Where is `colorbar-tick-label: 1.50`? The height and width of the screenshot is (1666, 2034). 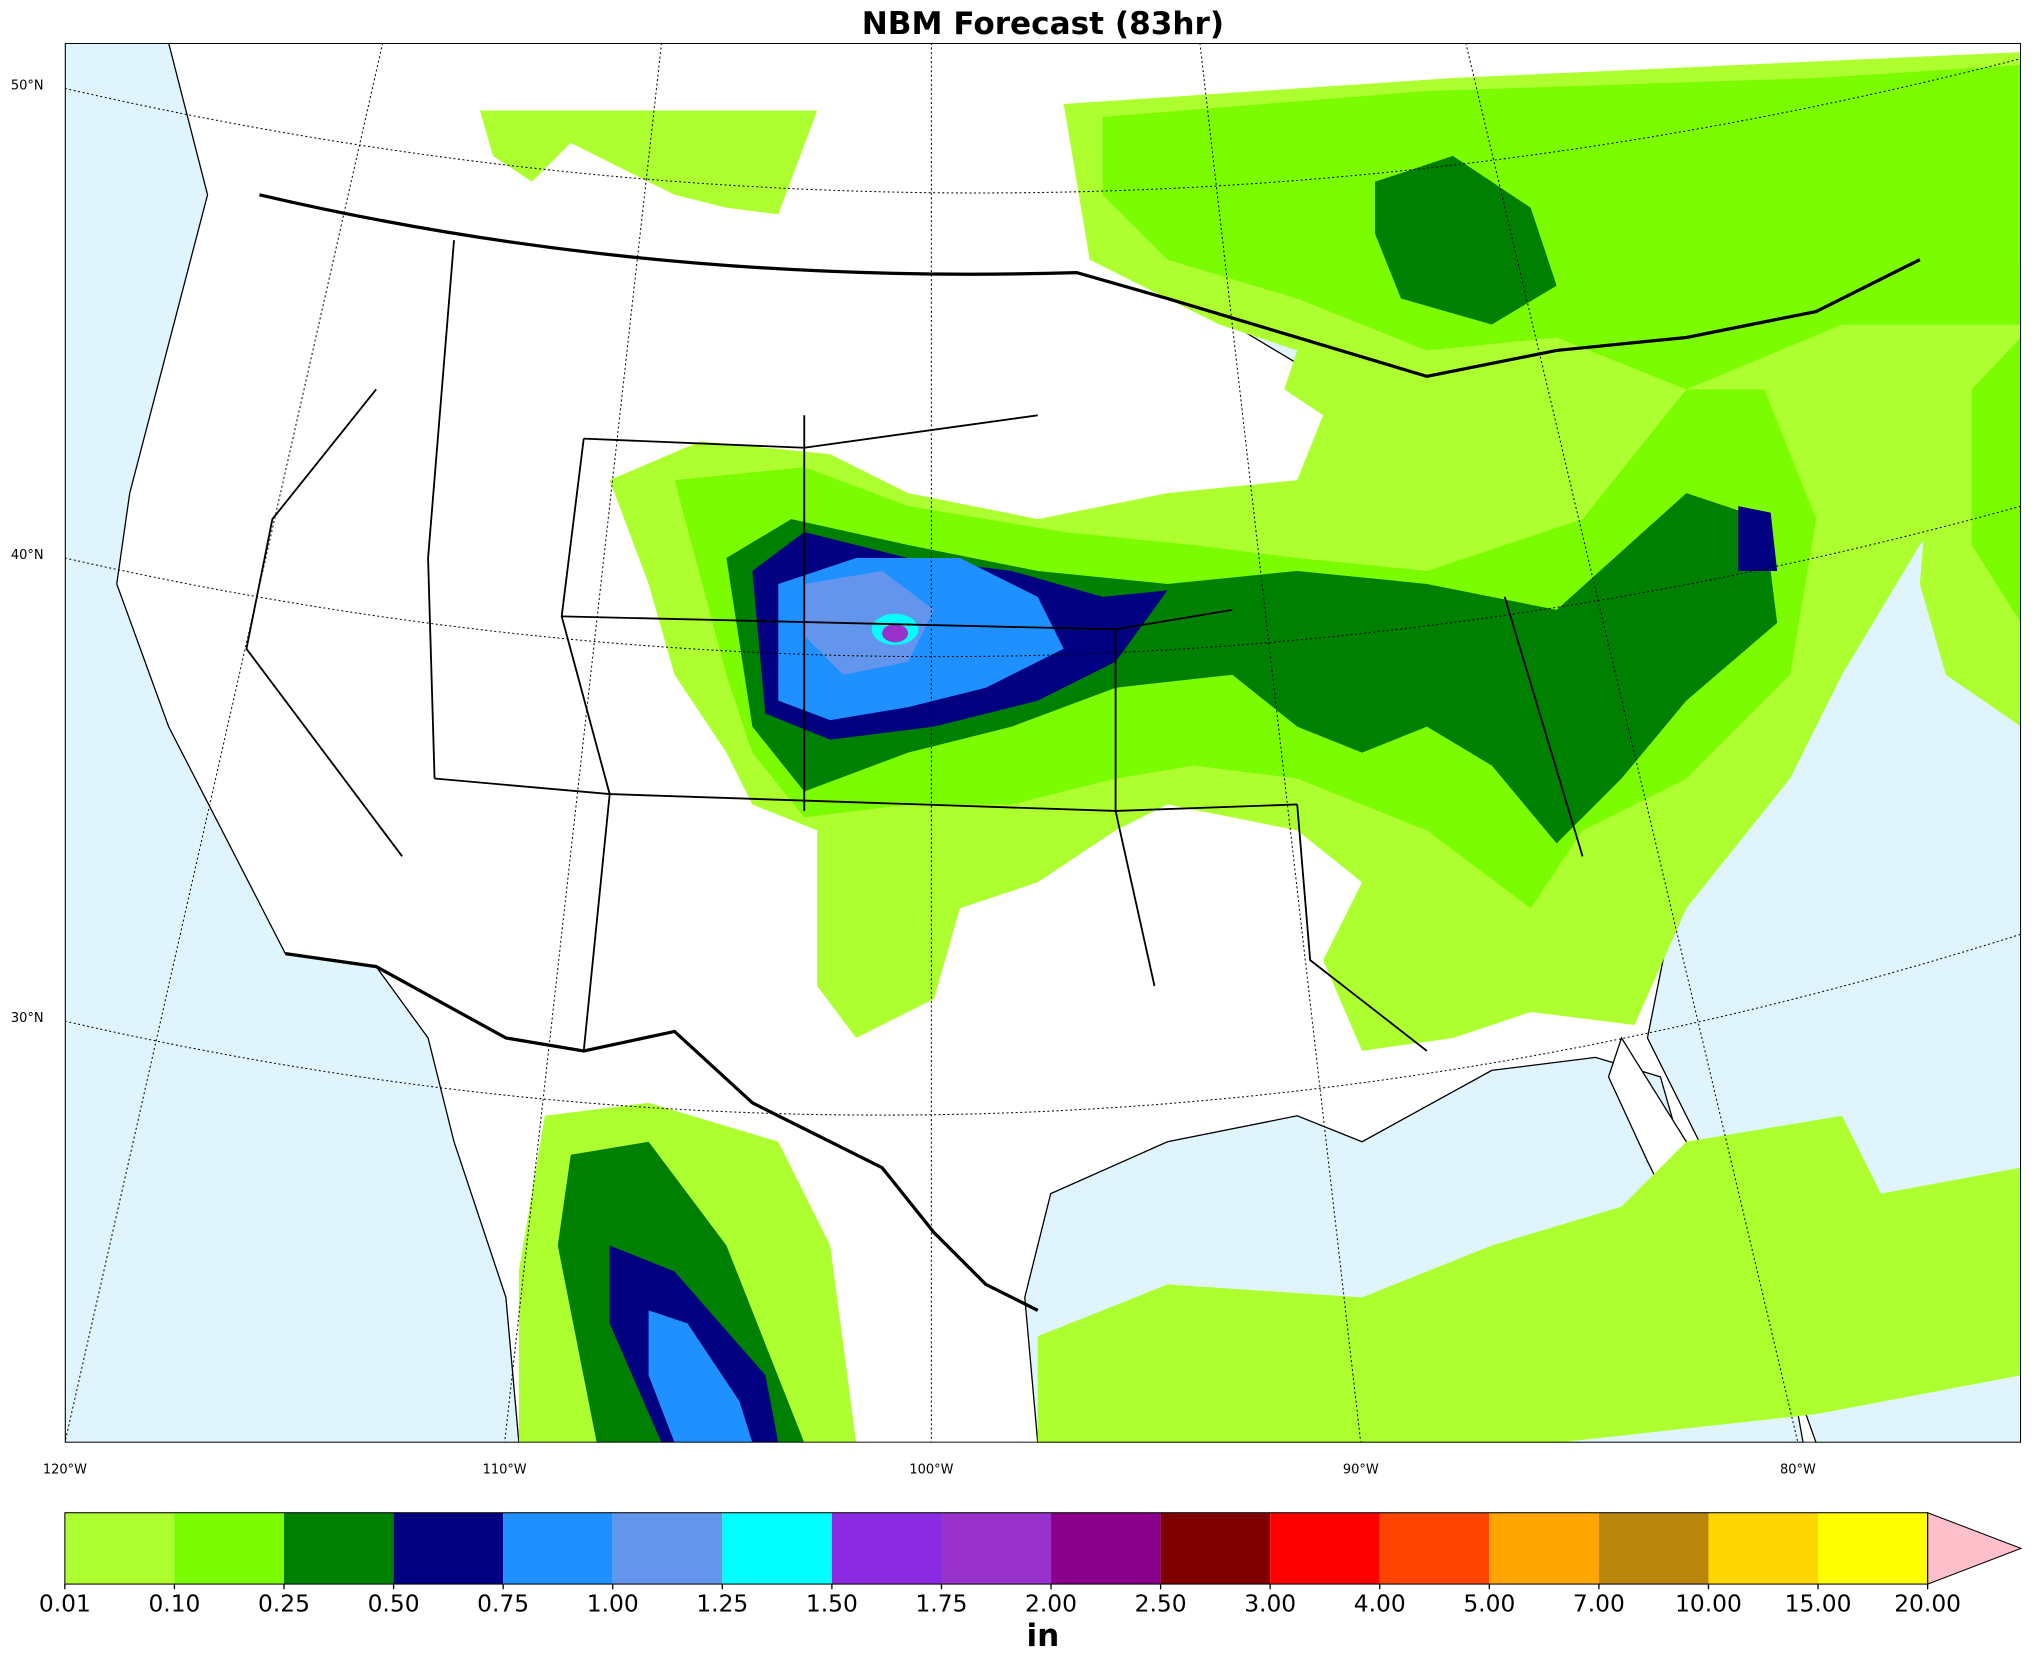 colorbar-tick-label: 1.50 is located at coordinates (832, 1603).